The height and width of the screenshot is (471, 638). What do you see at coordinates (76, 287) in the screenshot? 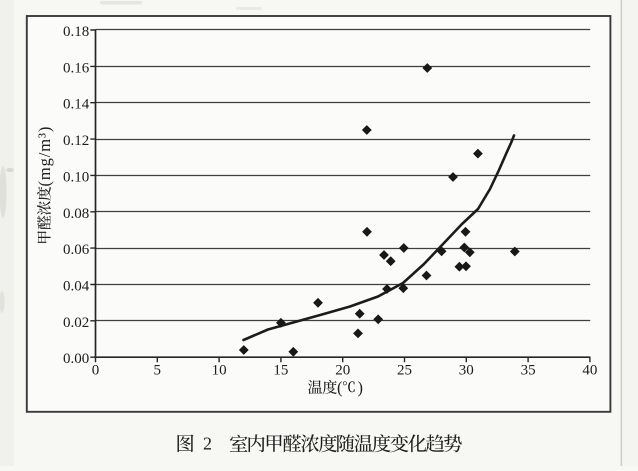
I see `svg-text: 0.04` at bounding box center [76, 287].